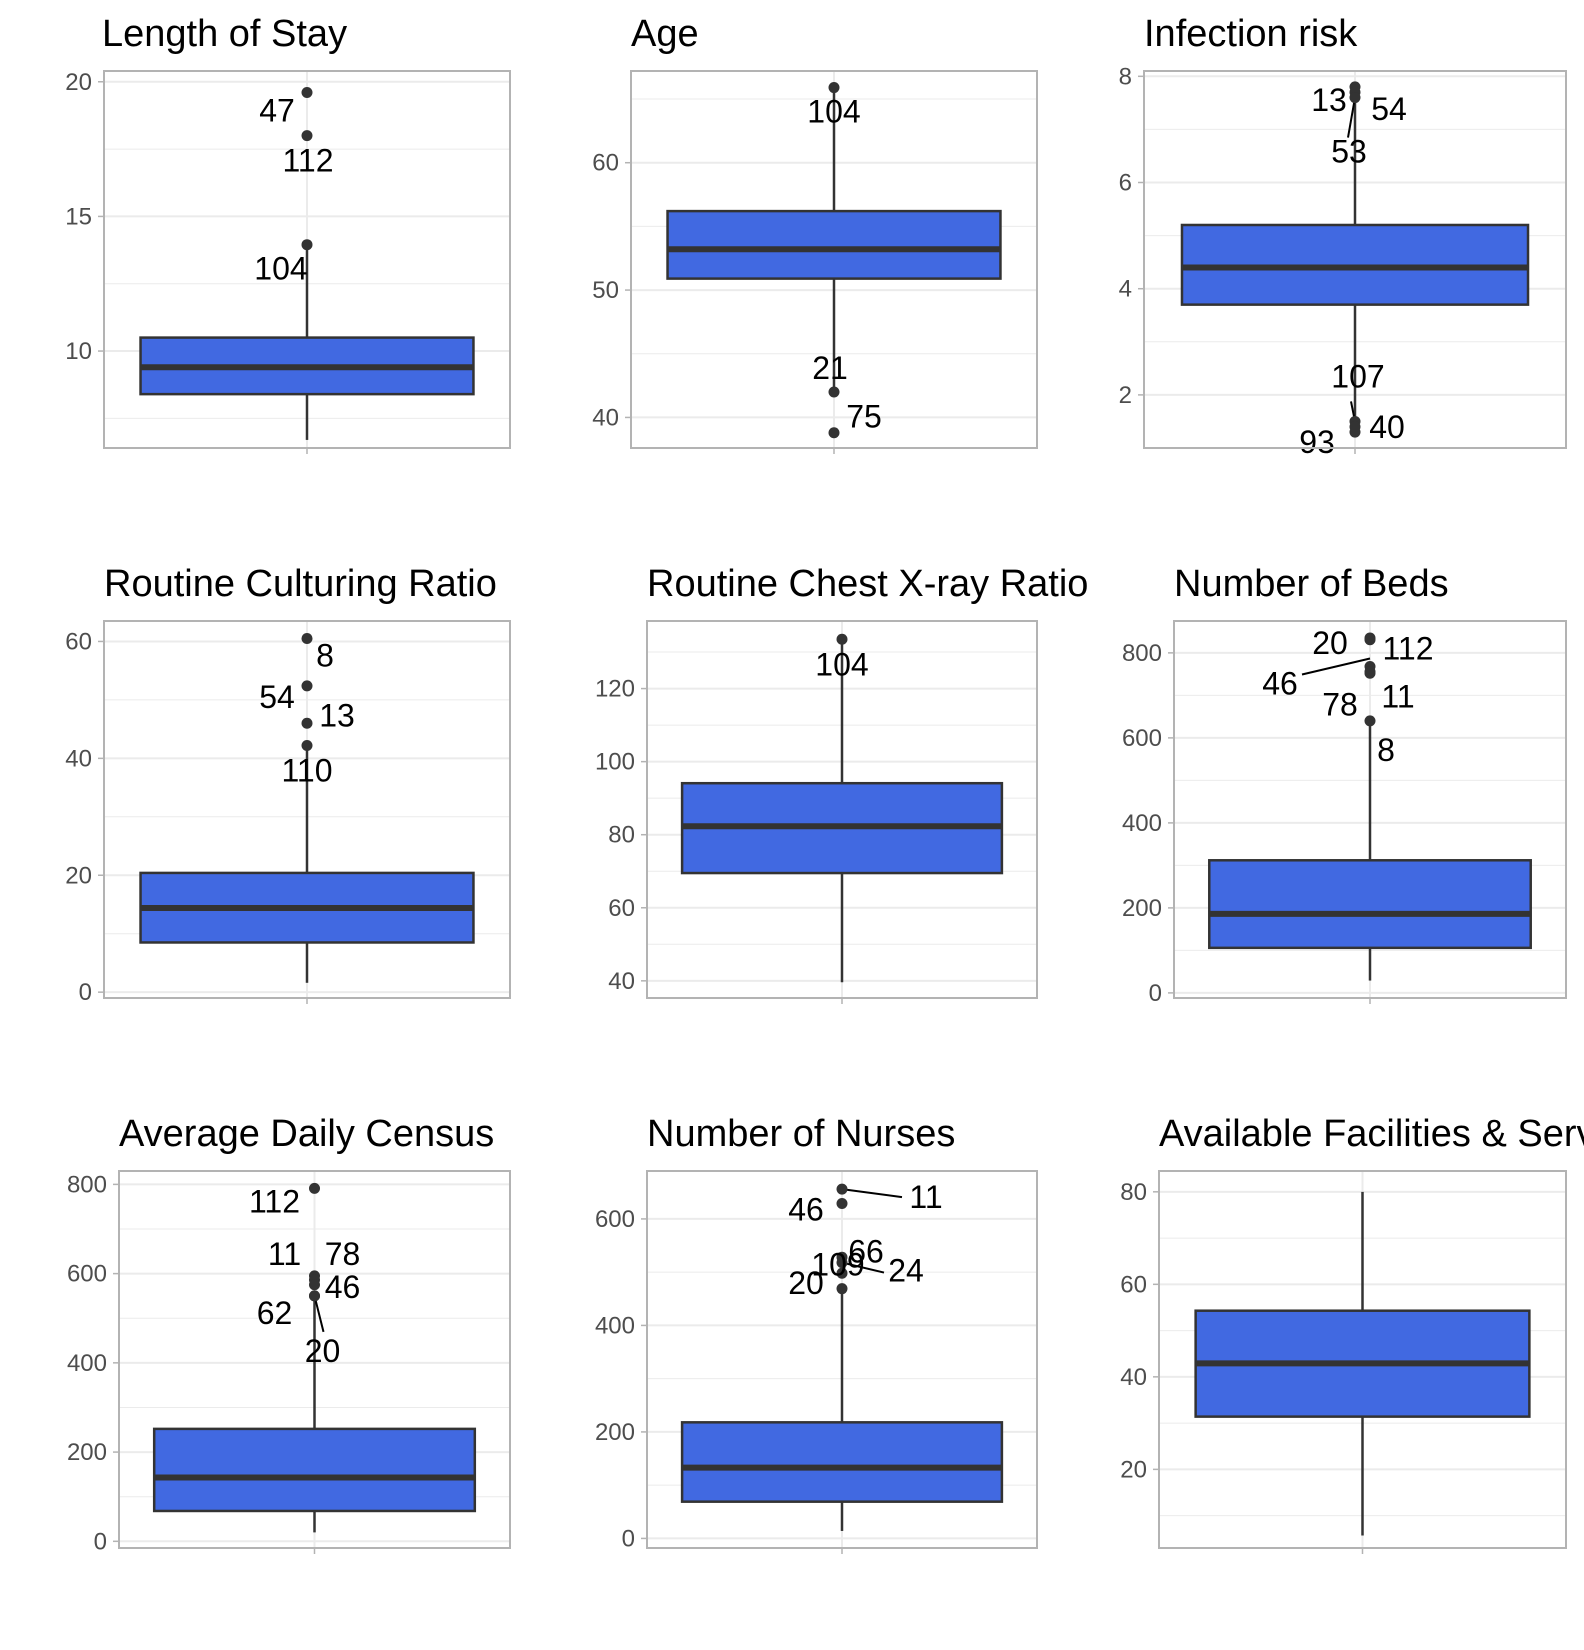 This screenshot has width=1584, height=1650. What do you see at coordinates (343, 1254) in the screenshot?
I see `outlier-label: 78` at bounding box center [343, 1254].